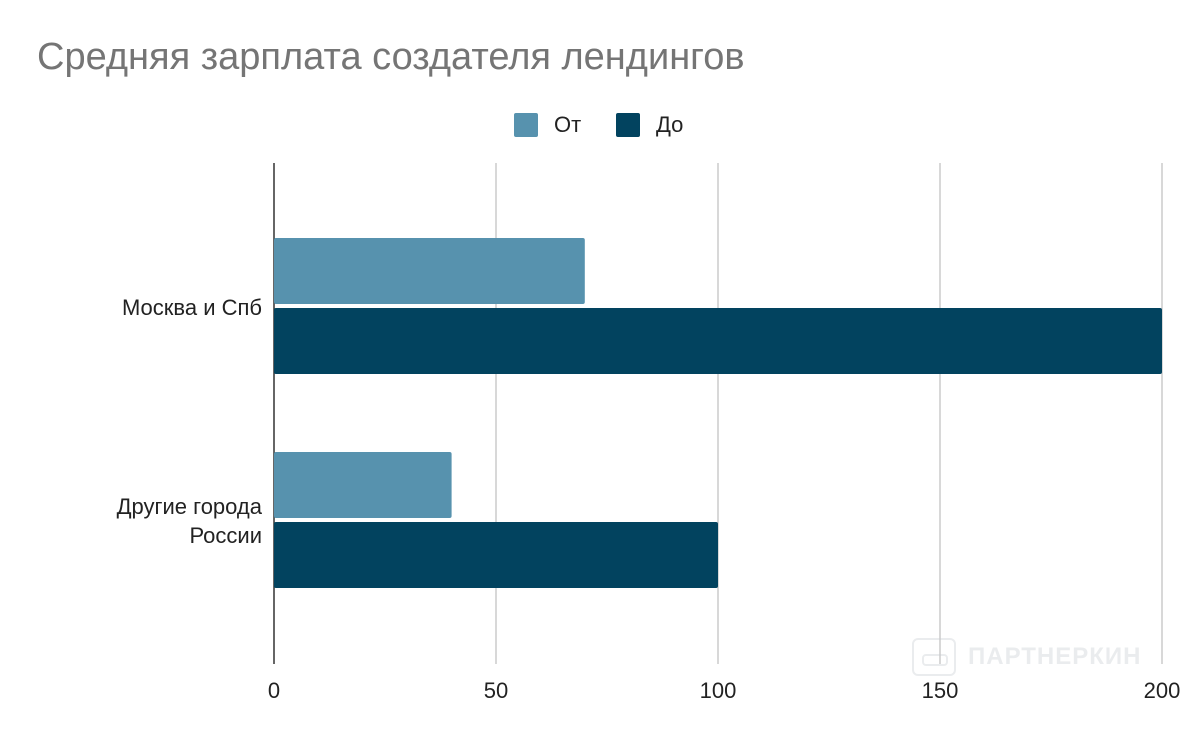 The width and height of the screenshot is (1200, 742). What do you see at coordinates (496, 690) in the screenshot?
I see `x-tick-label: 50` at bounding box center [496, 690].